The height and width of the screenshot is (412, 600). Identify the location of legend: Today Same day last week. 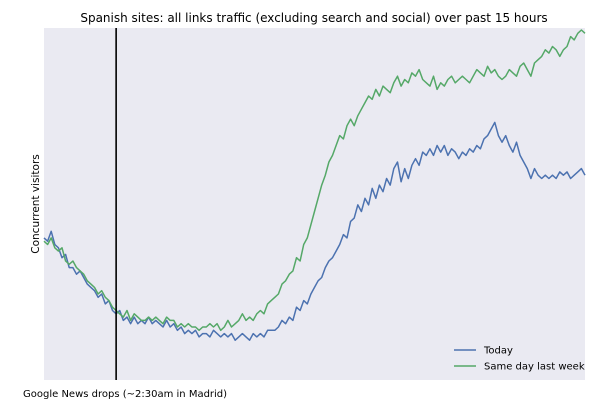
(519, 359).